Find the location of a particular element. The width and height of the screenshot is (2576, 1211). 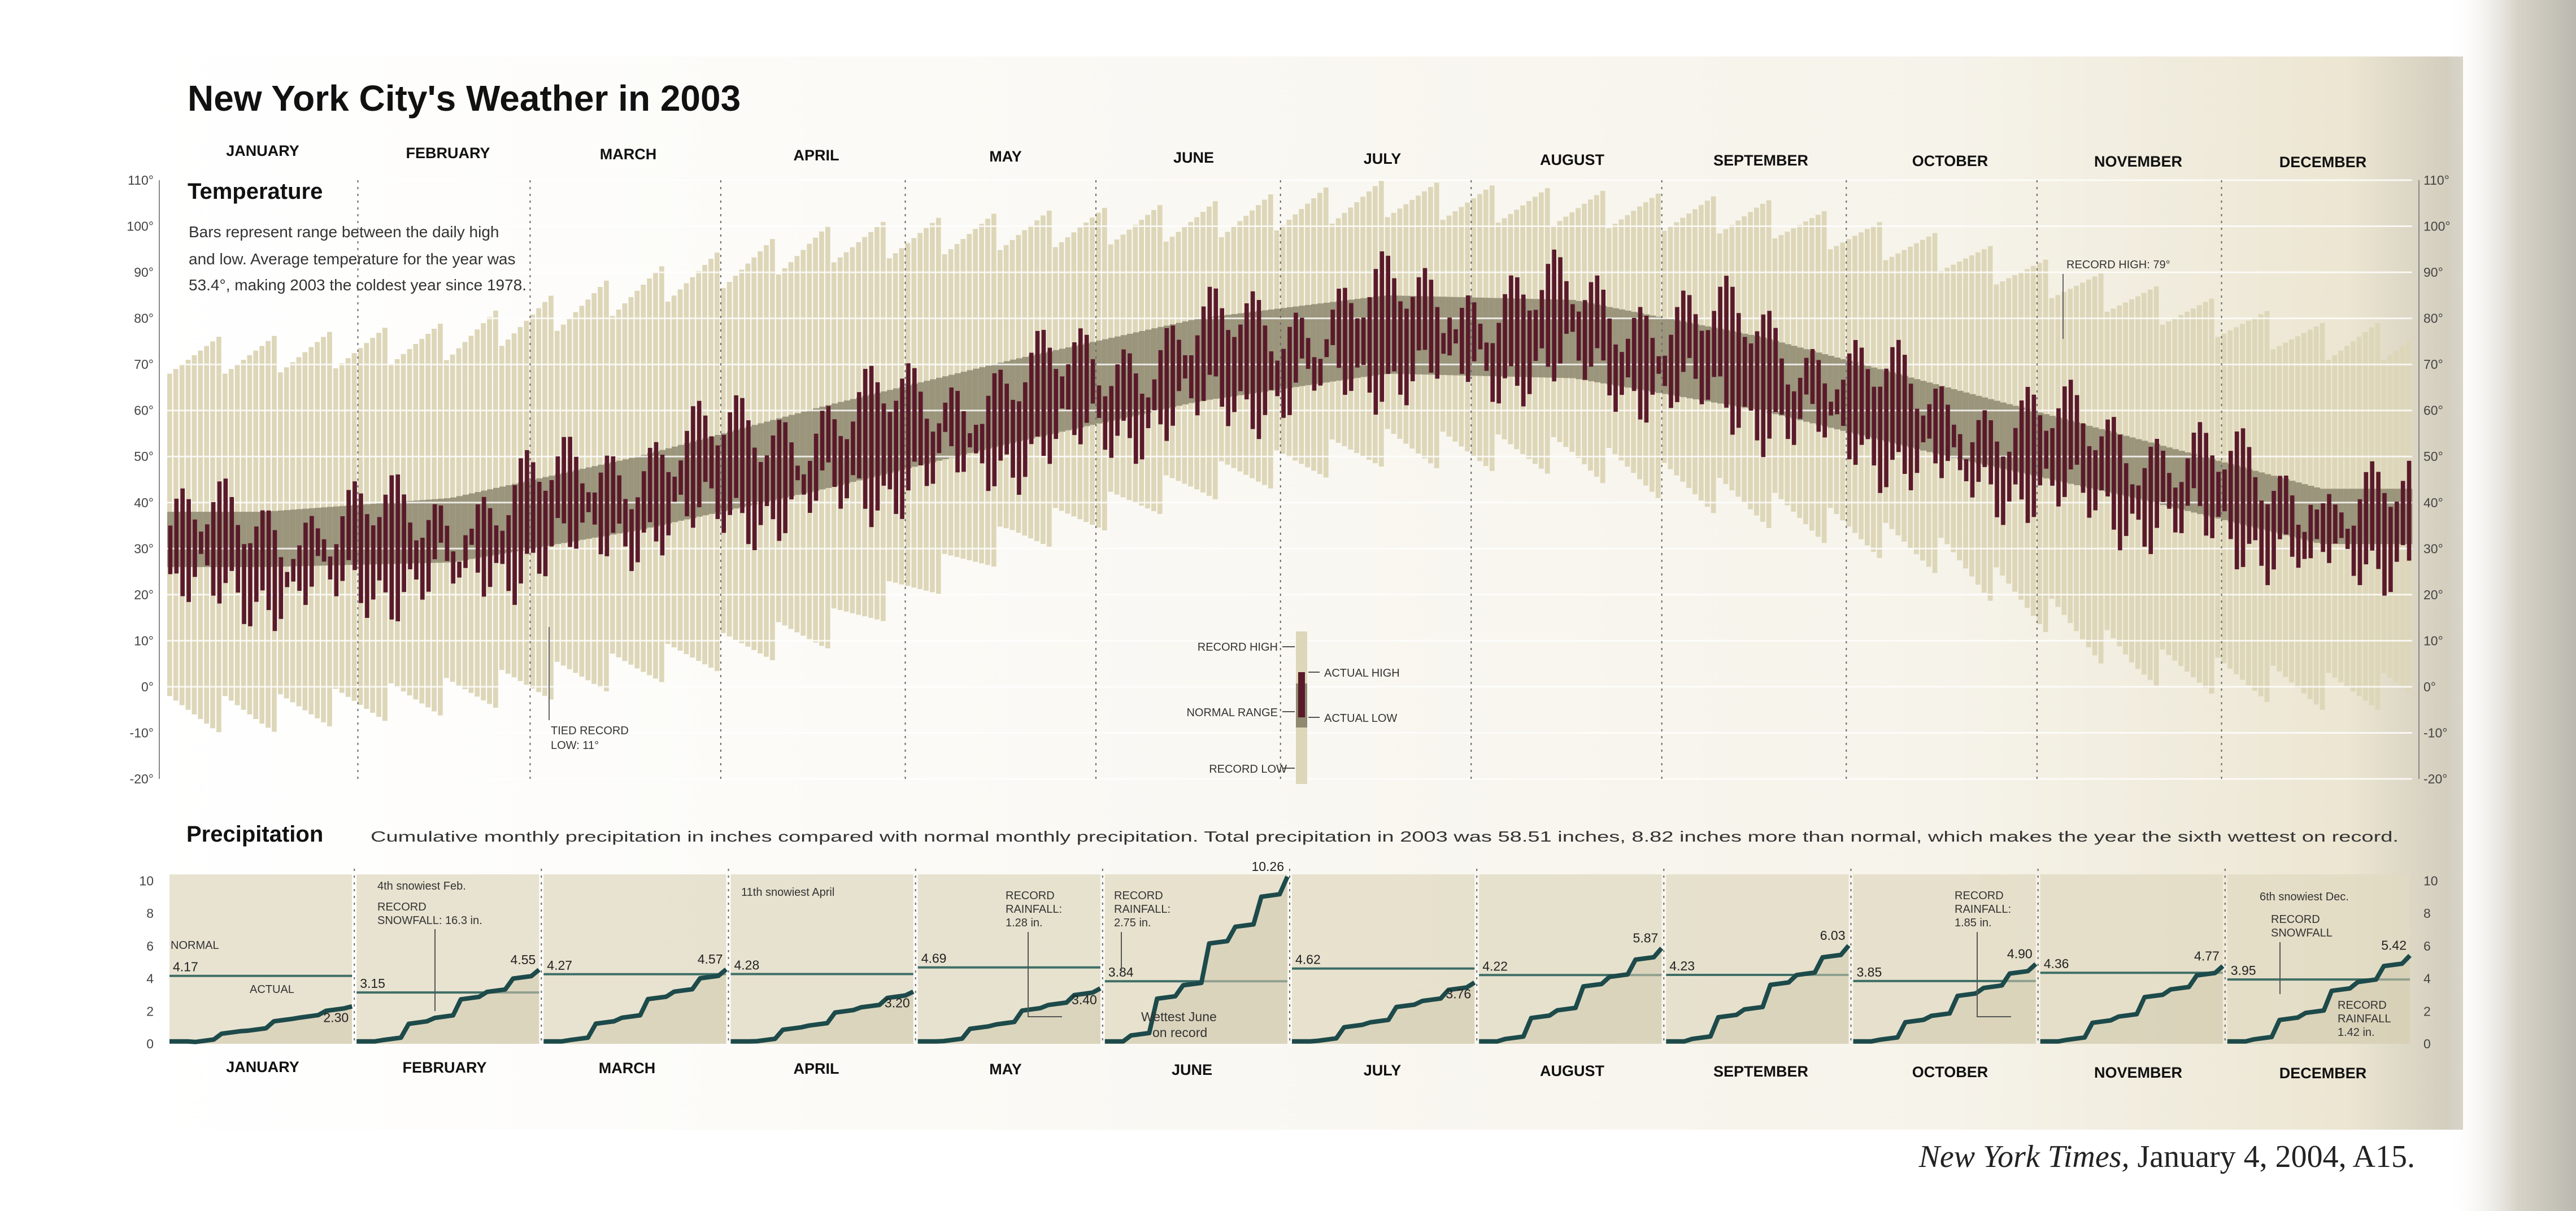

precip-dec-rain-1: RECORD is located at coordinates (2362, 1005).